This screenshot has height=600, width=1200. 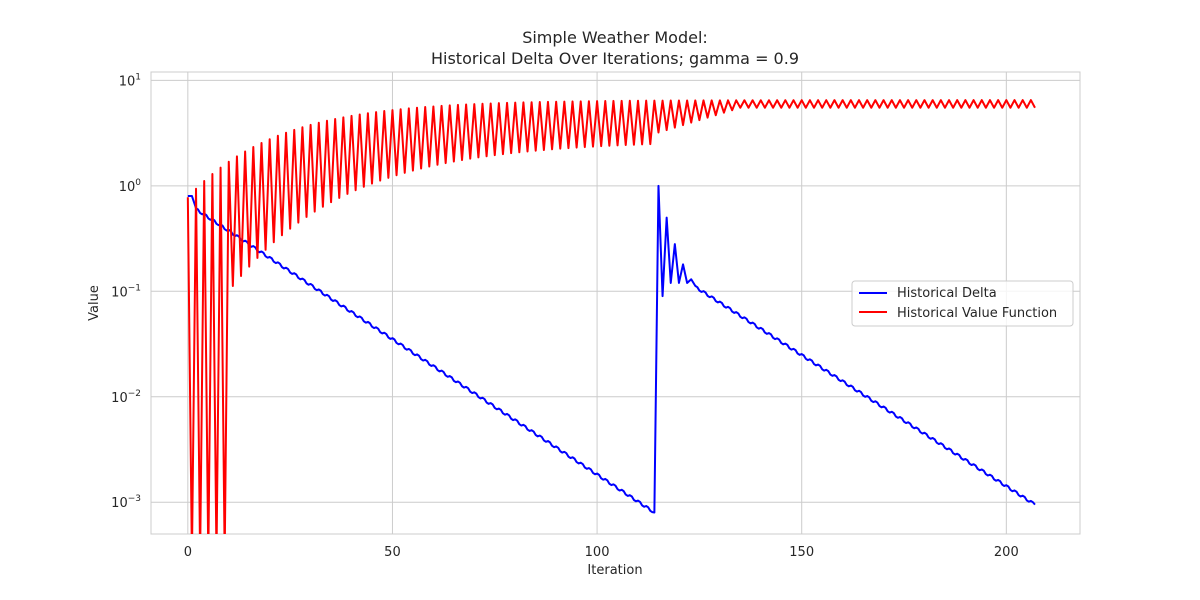 I want to click on y-tick-label: 10⁻³, so click(x=126, y=502).